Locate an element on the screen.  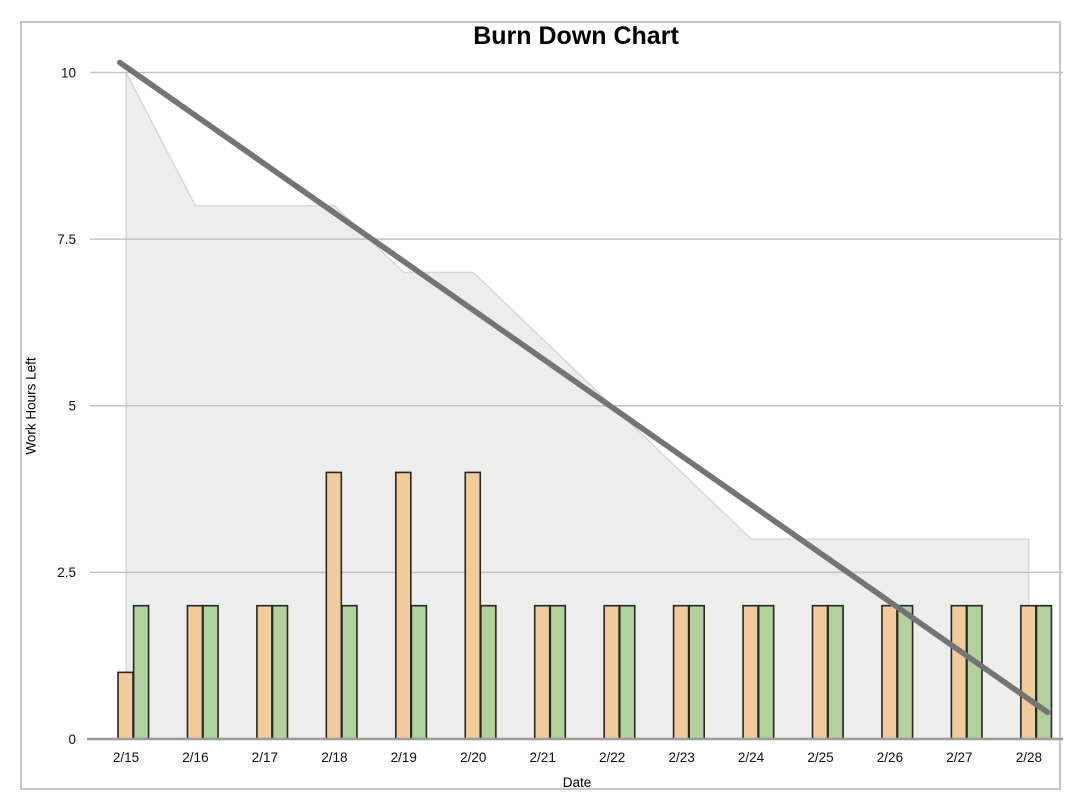
bar-green-bars-2/24 is located at coordinates (766, 672).